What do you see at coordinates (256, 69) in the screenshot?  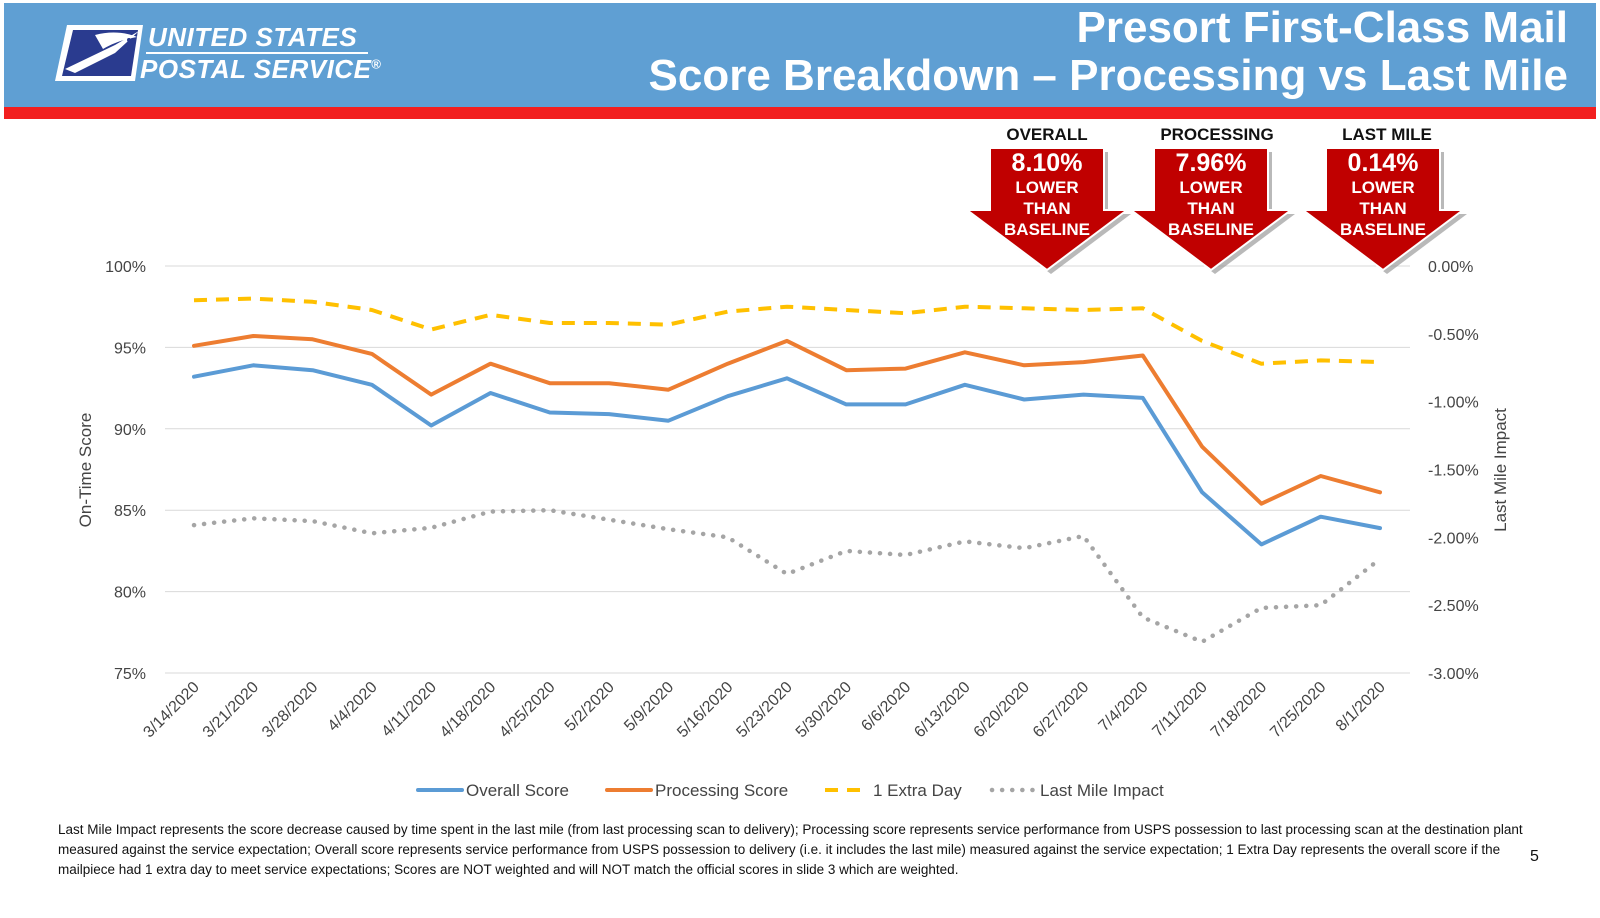 I see `logo-text-line2-label: POSTAL SERVICE` at bounding box center [256, 69].